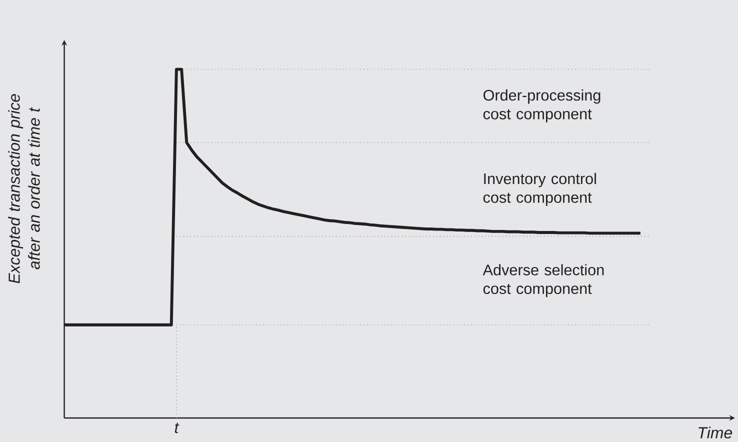 This screenshot has width=738, height=442. What do you see at coordinates (715, 432) in the screenshot?
I see `x-axis-title: Time` at bounding box center [715, 432].